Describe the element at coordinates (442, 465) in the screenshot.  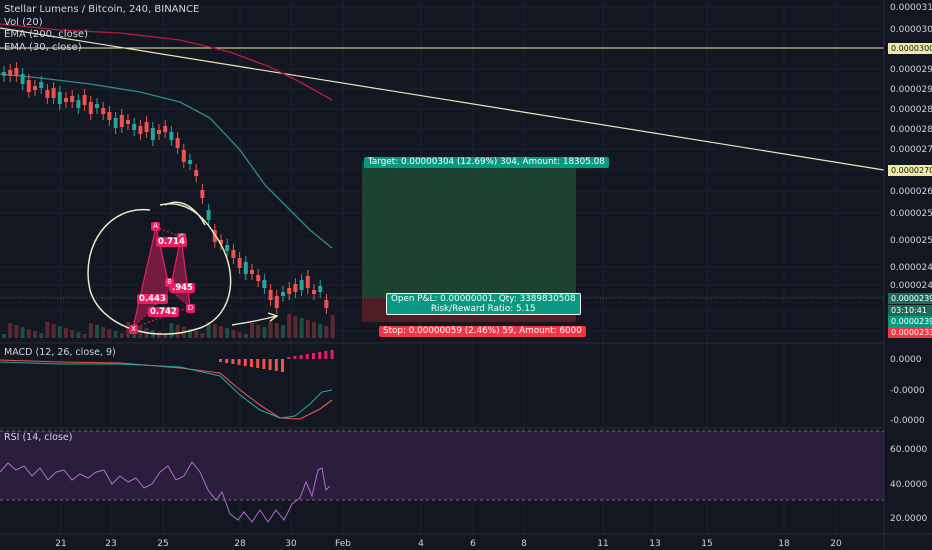
I see `rsi-band` at that location.